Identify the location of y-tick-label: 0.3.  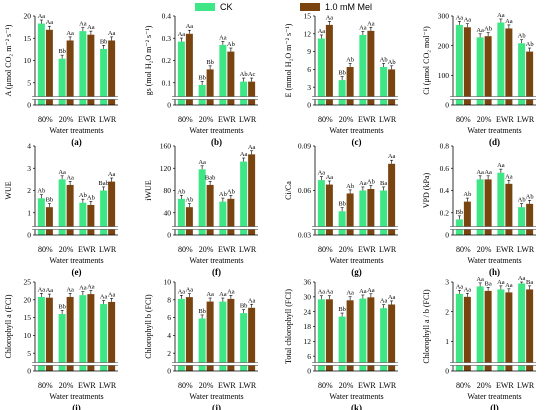
(167, 38).